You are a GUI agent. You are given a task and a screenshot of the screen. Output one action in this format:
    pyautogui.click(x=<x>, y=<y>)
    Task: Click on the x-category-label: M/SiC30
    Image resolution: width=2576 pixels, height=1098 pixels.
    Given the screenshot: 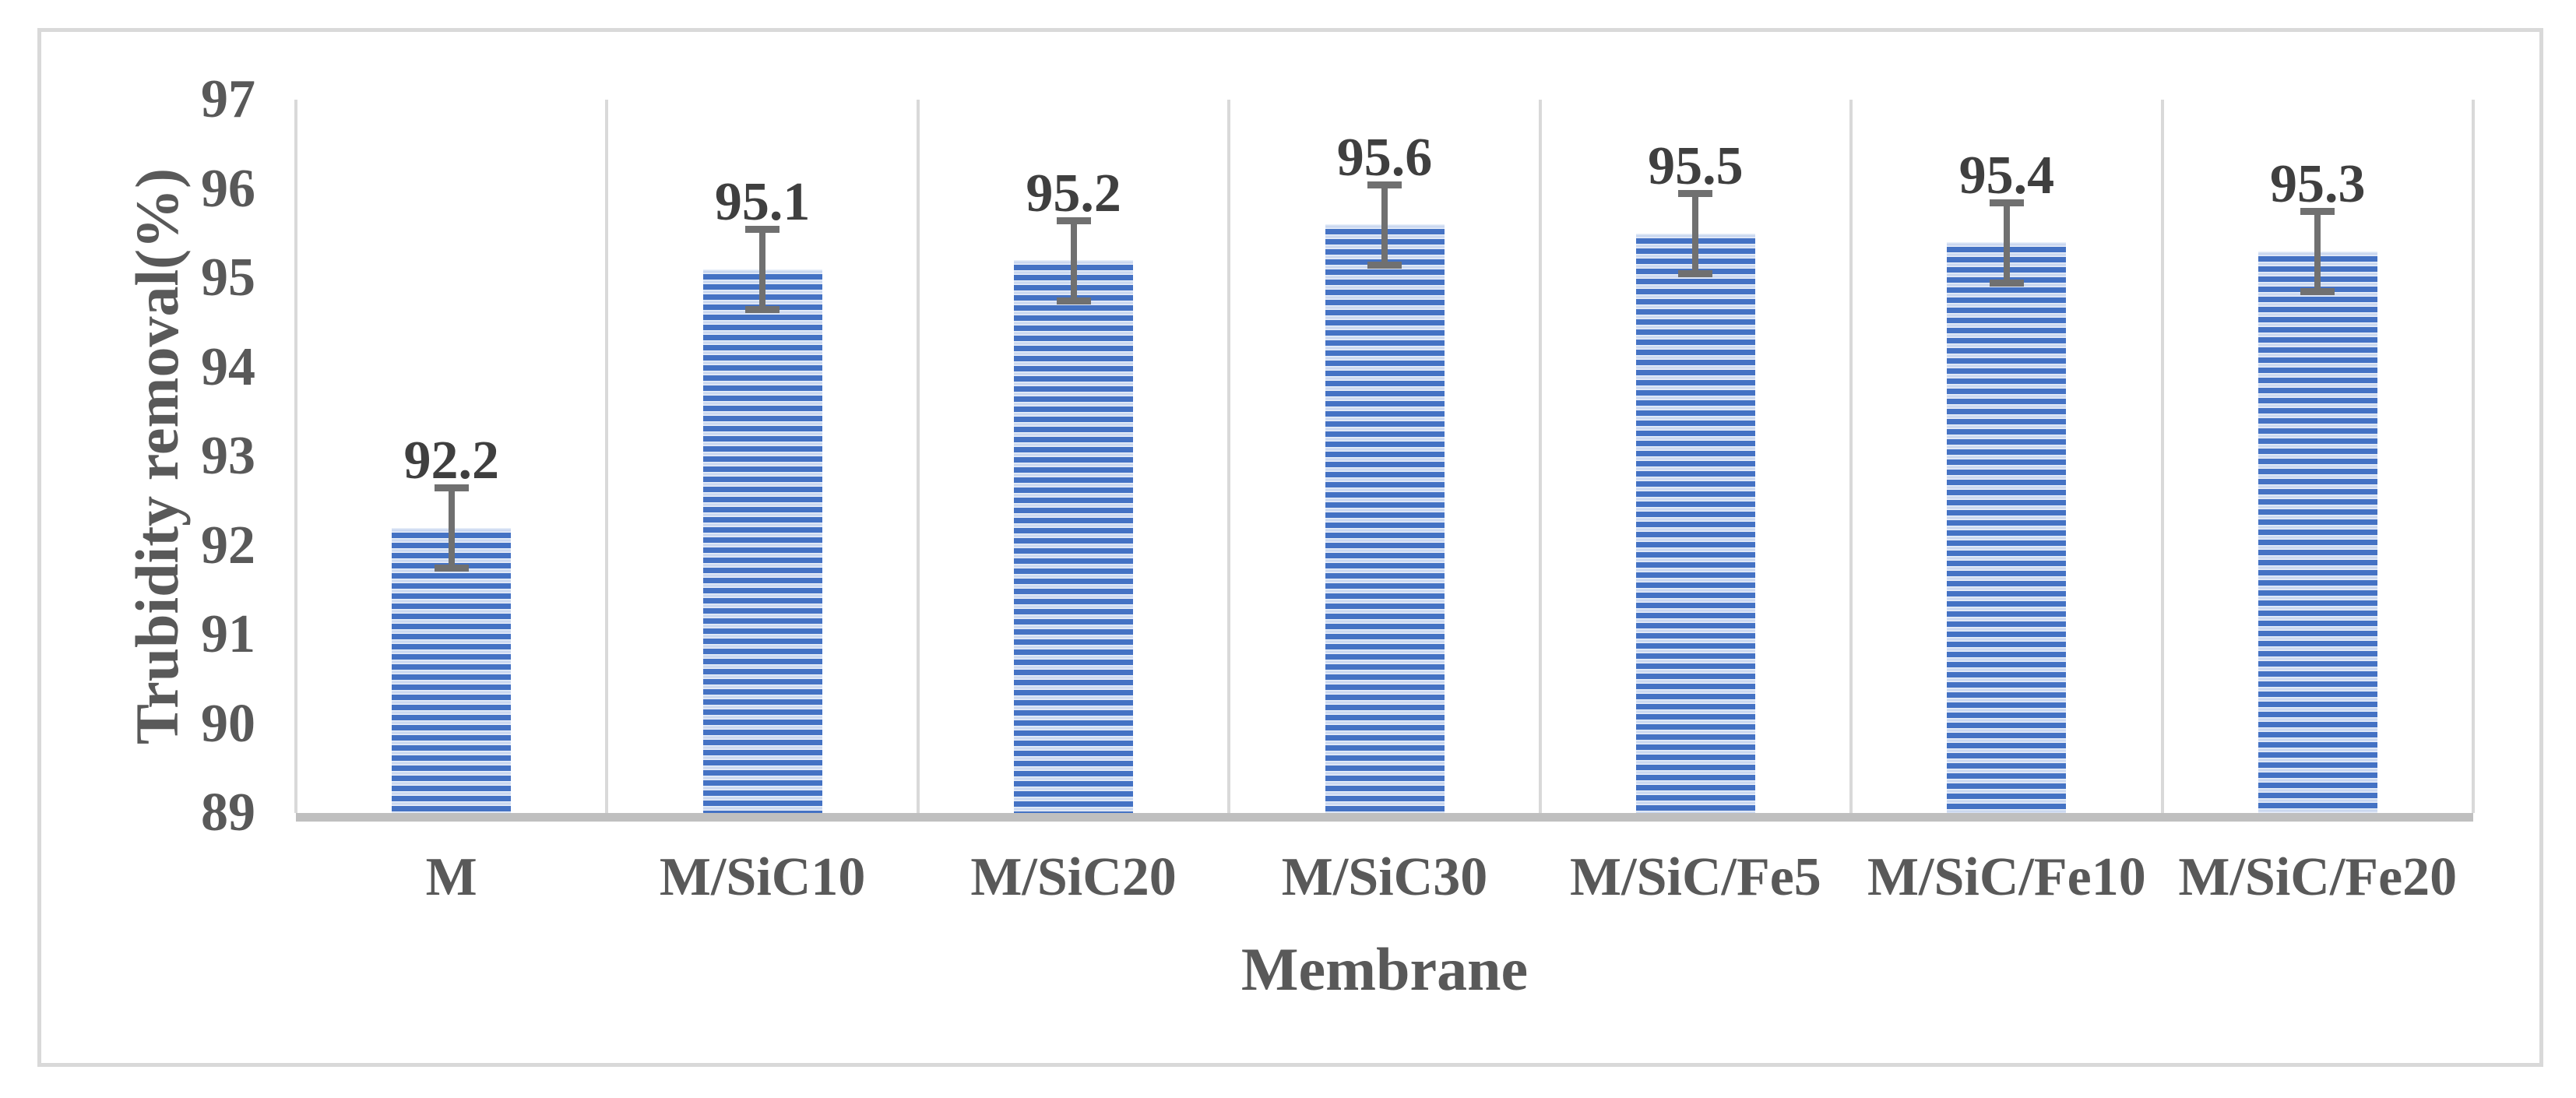 What is the action you would take?
    pyautogui.click(x=1384, y=877)
    